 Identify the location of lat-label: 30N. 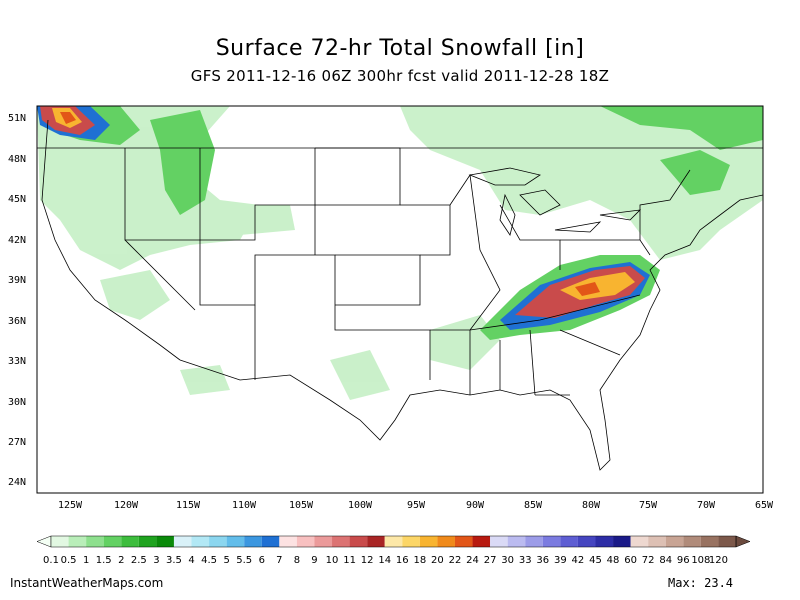
(17, 402).